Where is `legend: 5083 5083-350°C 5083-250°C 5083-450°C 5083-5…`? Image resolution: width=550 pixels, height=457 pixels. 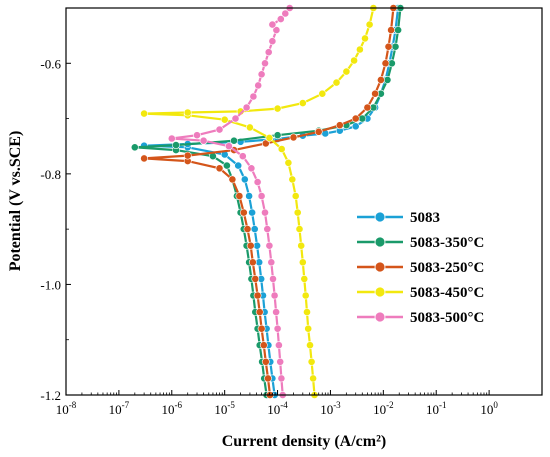 legend: 5083 5083-350°C 5083-250°C 5083-450°C 5083-5… is located at coordinates (420, 268).